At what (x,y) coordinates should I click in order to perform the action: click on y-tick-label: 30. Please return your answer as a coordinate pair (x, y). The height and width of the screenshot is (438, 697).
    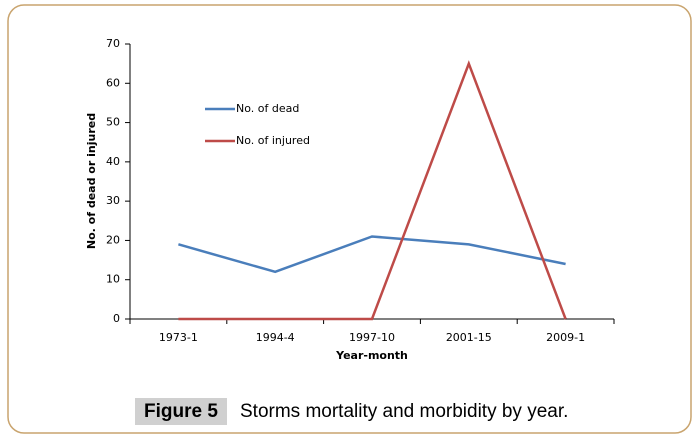
    Looking at the image, I should click on (113, 200).